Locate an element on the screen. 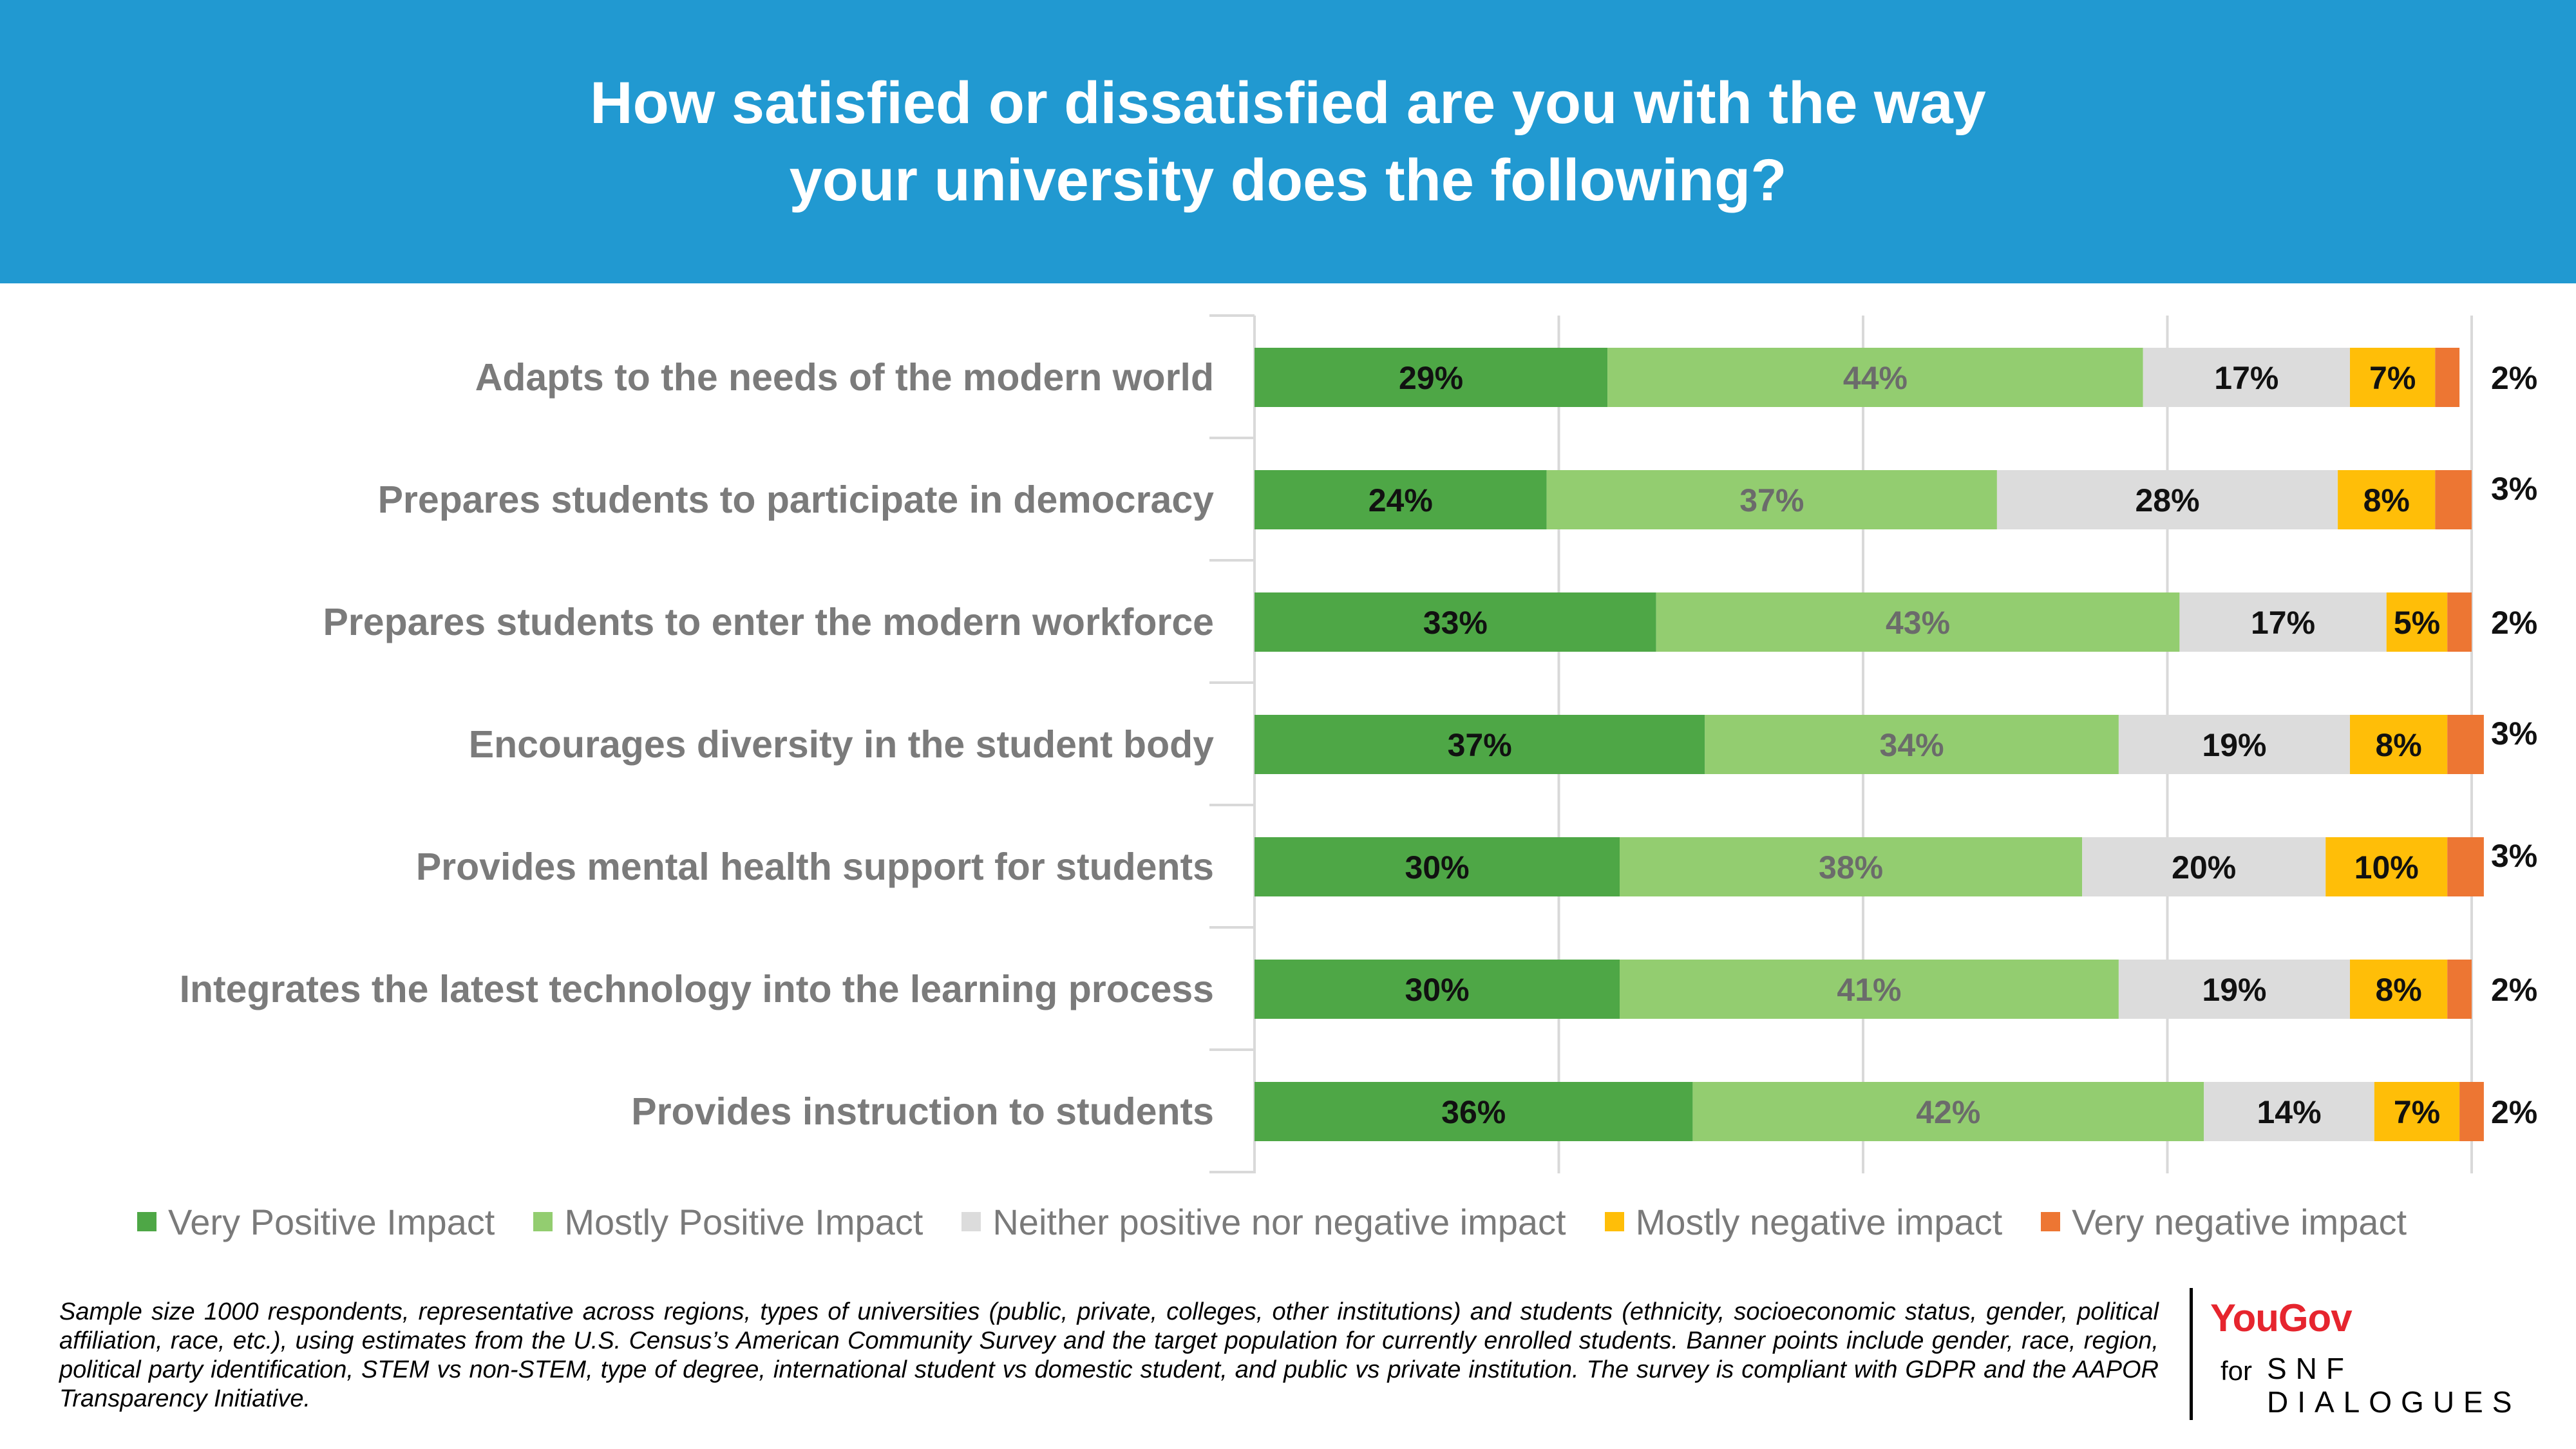  logo-for-text: for is located at coordinates (2237, 1371).